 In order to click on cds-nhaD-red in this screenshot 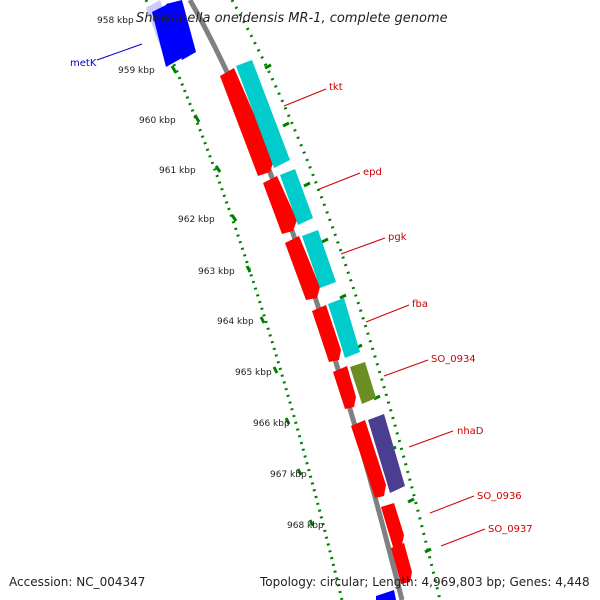, I will do `click(368, 459)`.